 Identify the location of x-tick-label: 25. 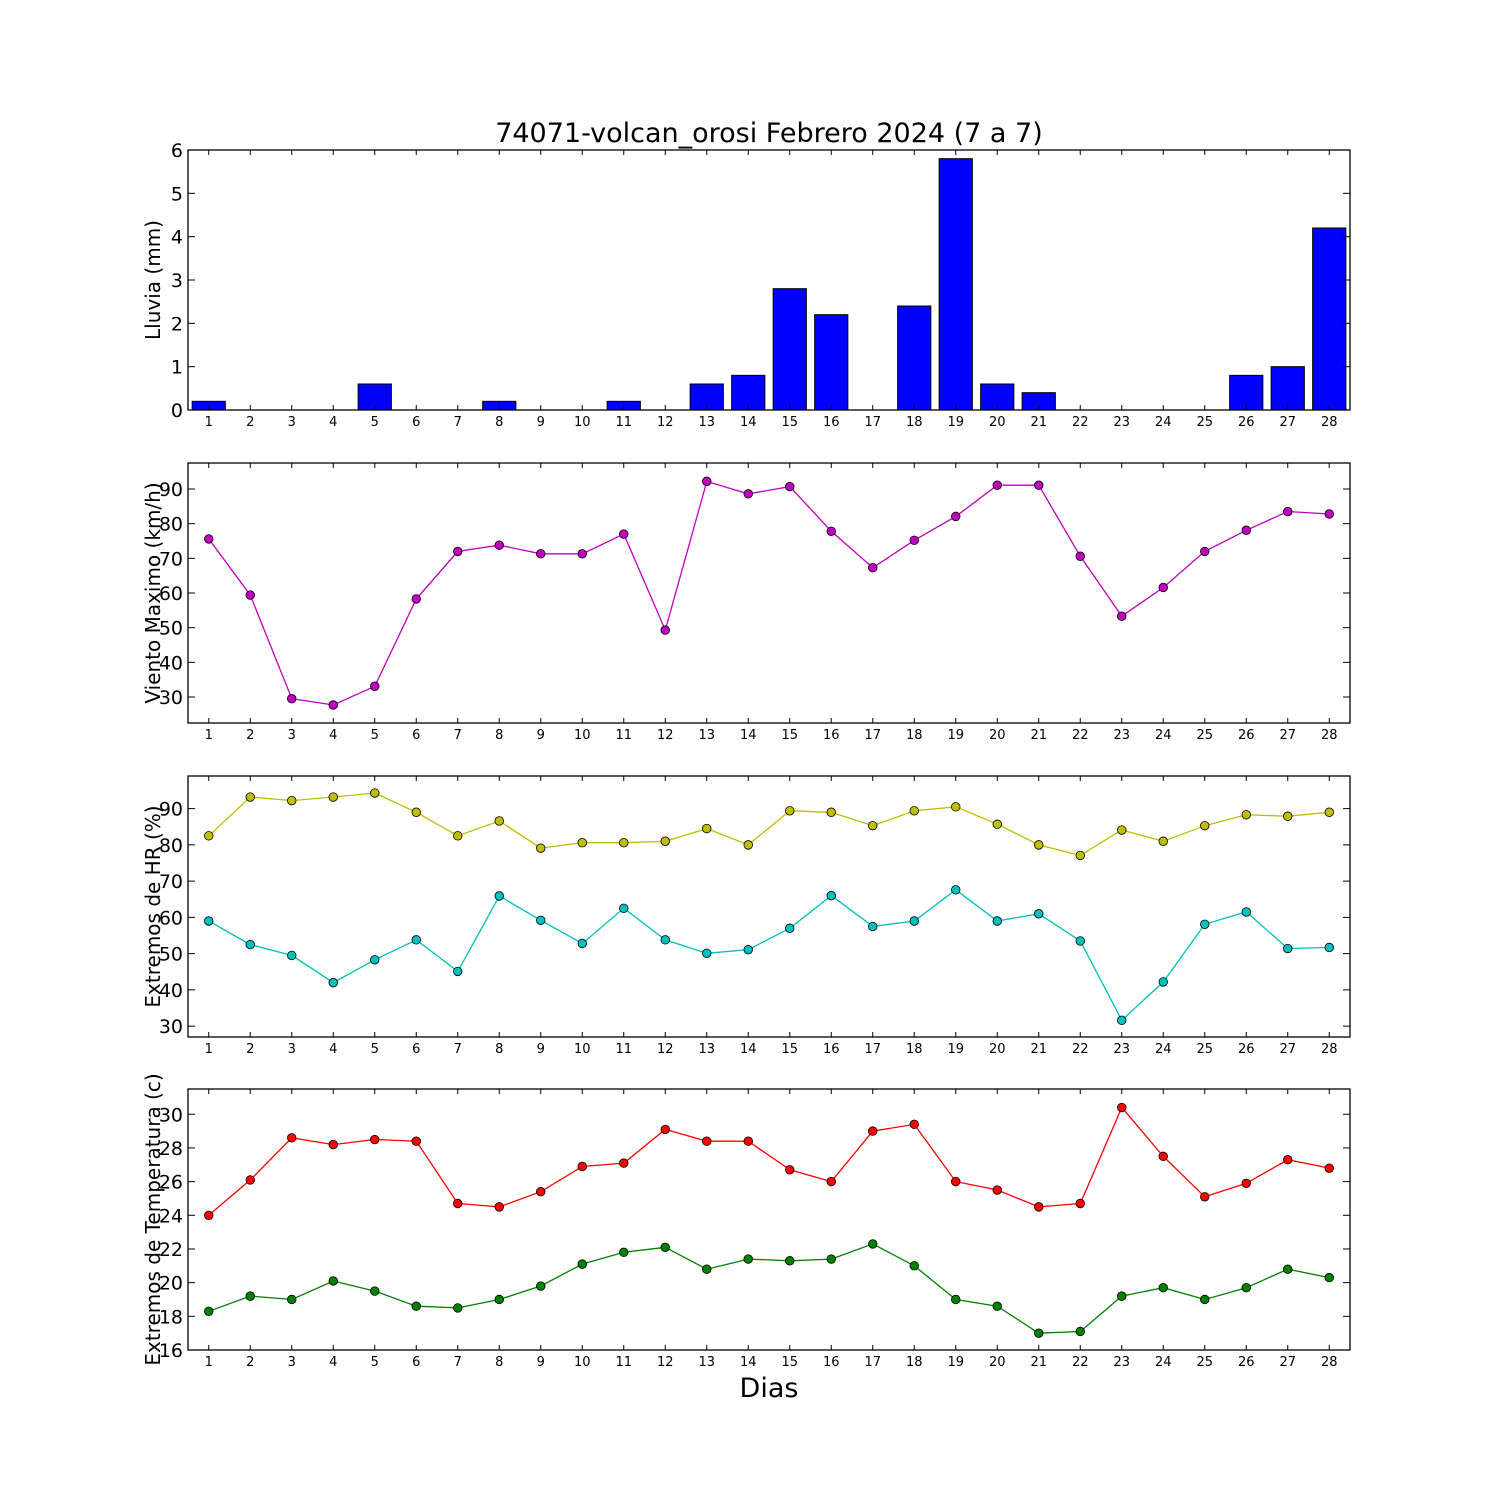
(1204, 1049).